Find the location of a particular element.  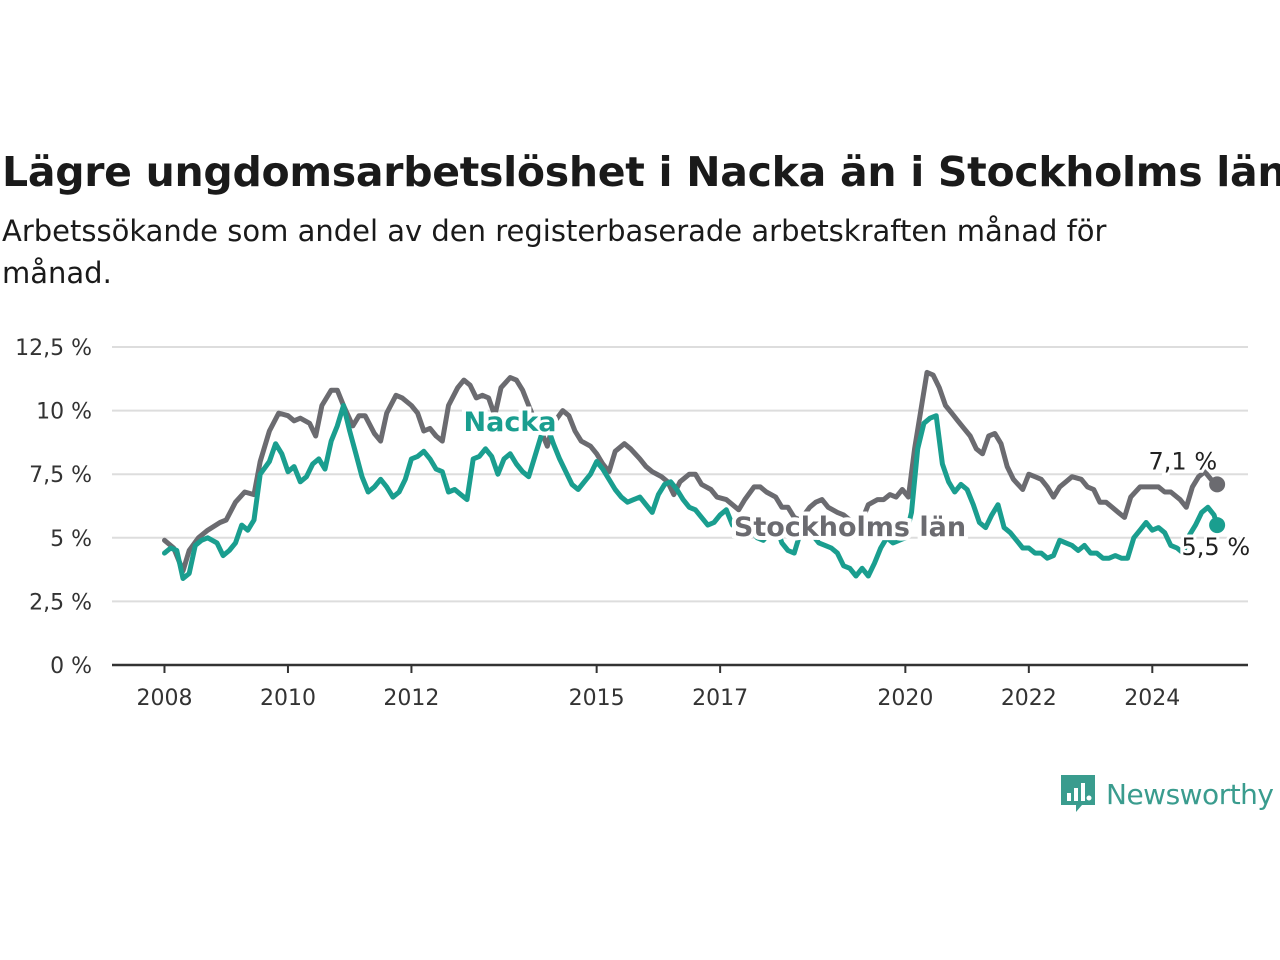

x-tick-label: 2015 is located at coordinates (597, 698).